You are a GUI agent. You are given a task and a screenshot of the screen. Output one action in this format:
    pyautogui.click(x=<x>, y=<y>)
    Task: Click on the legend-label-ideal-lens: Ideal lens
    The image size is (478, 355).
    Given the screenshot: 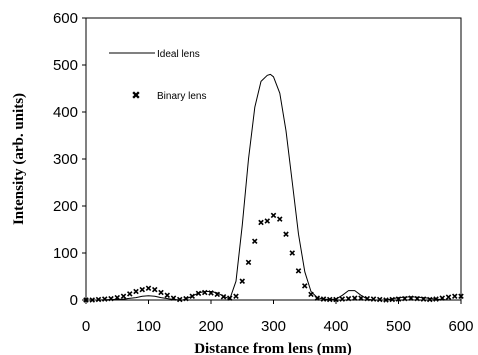 What is the action you would take?
    pyautogui.click(x=178, y=54)
    